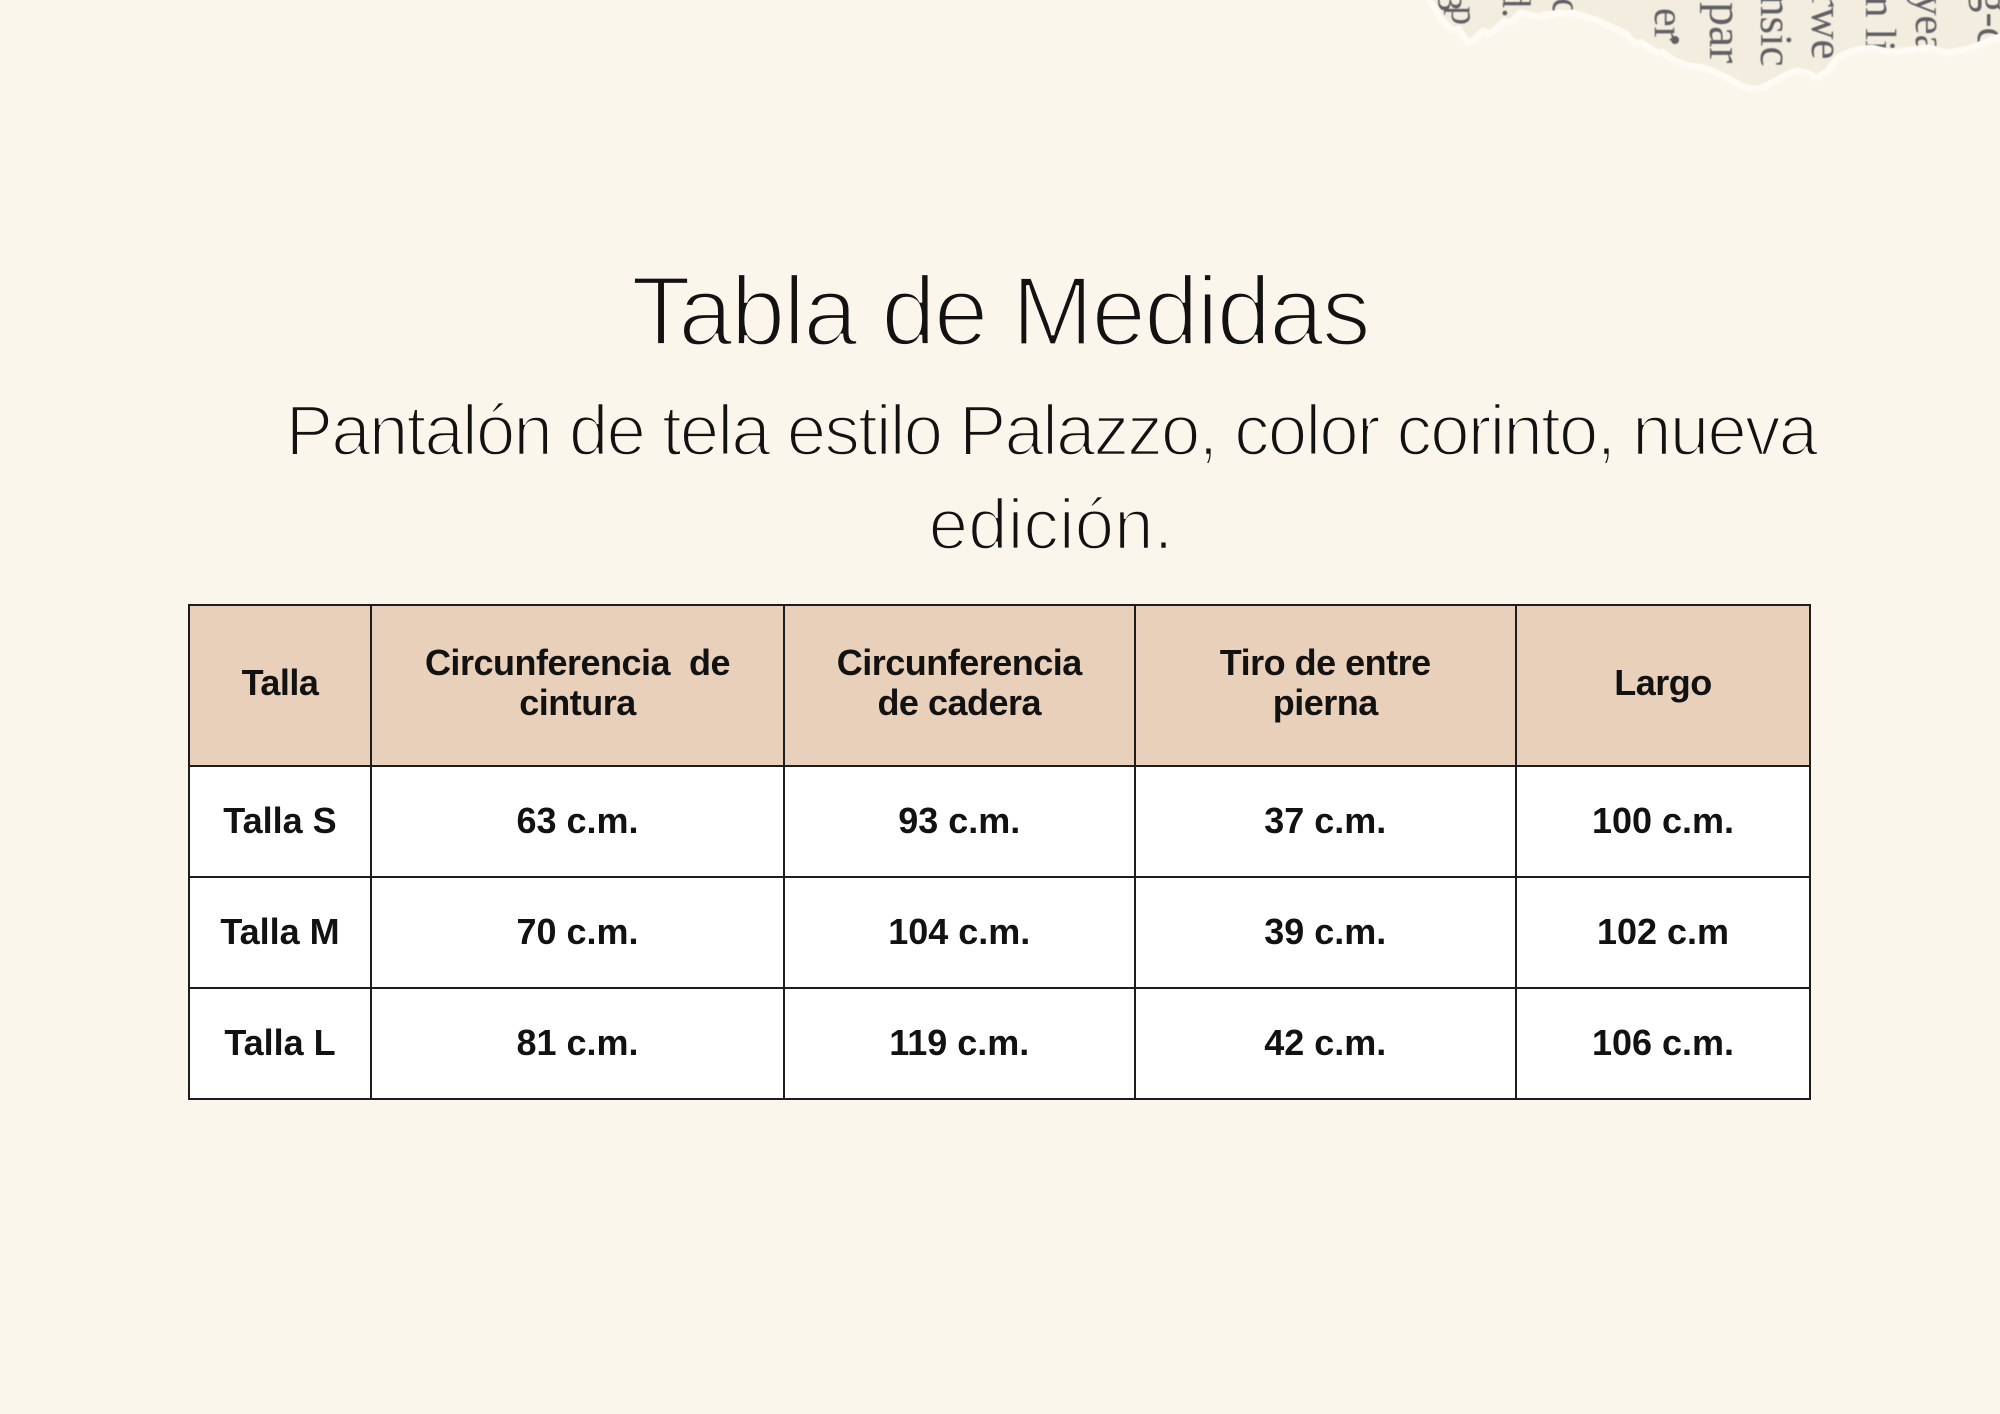 Image resolution: width=2000 pixels, height=1414 pixels. I want to click on svg-text: n li, so click(1879, 26).